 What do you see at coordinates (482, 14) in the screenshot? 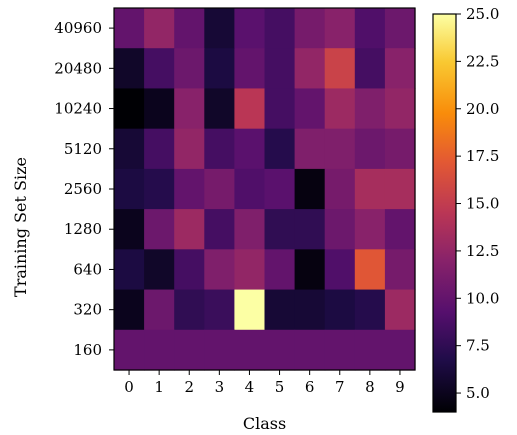
I see `colorbar-tick-label: 25.0` at bounding box center [482, 14].